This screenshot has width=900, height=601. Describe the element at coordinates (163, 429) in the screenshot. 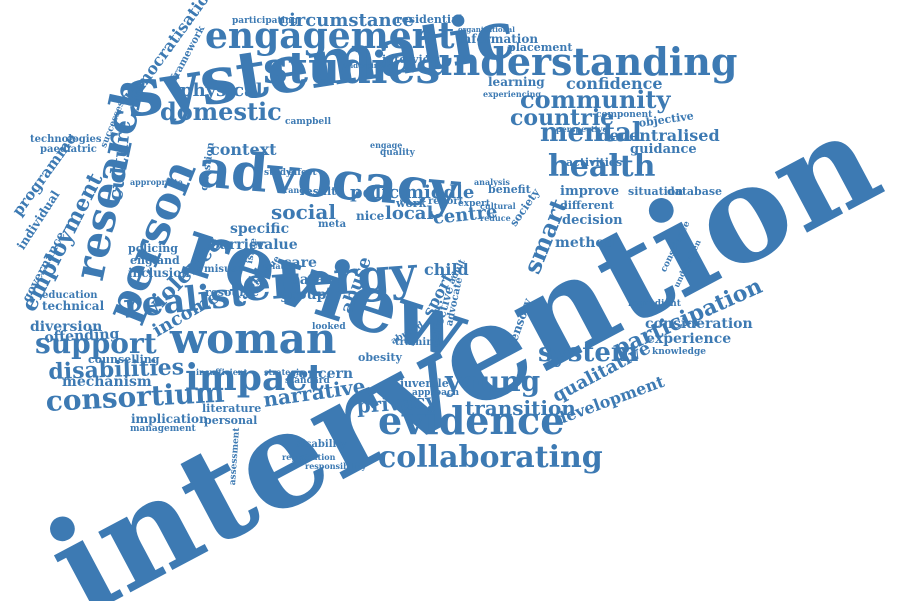

I see `word-management: management` at that location.